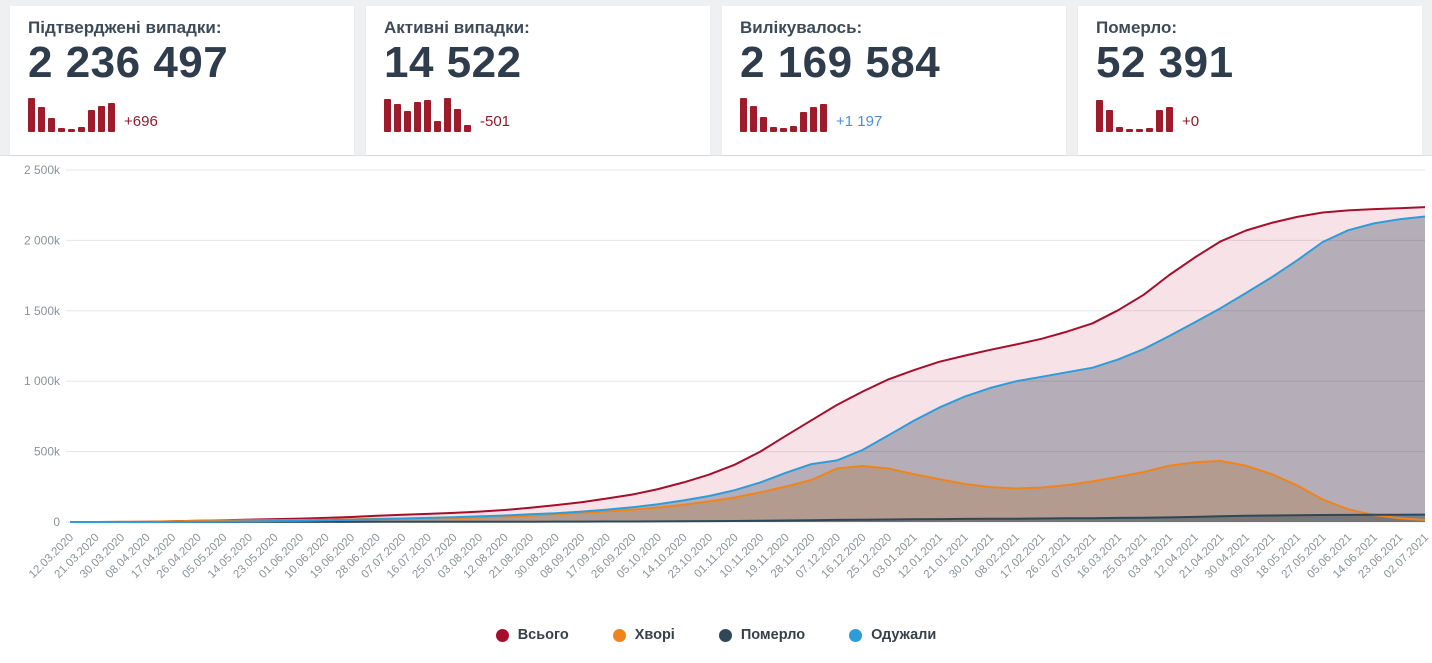 Image resolution: width=1432 pixels, height=663 pixels. Describe the element at coordinates (538, 113) in the screenshot. I see `active-sparkline-row: -501` at that location.